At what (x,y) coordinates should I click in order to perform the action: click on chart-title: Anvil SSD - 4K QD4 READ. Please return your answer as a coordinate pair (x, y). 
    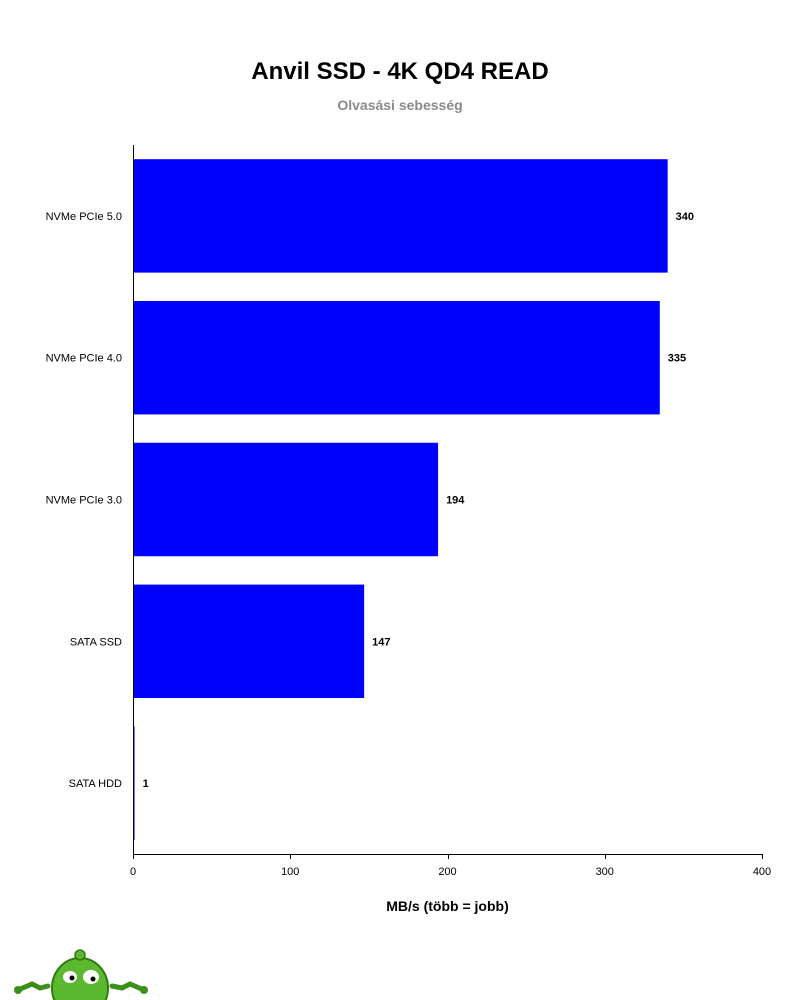
    Looking at the image, I should click on (400, 71).